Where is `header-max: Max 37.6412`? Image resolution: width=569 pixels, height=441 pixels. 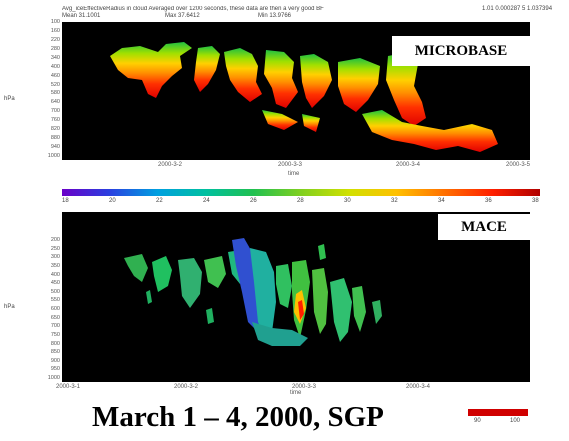 header-max: Max 37.6412 is located at coordinates (182, 16).